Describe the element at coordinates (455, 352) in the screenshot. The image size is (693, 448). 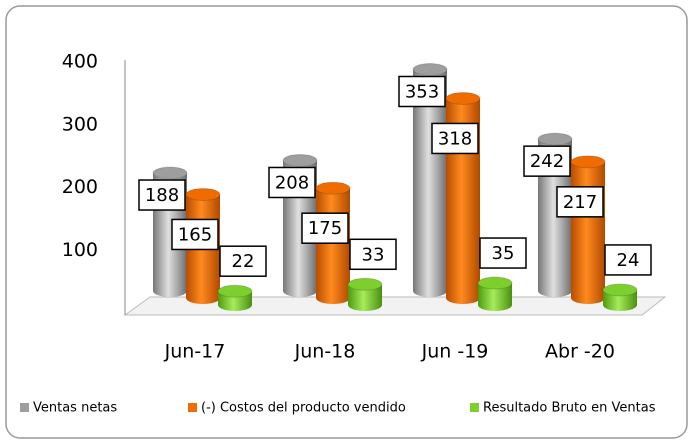
I see `x-tick-label: Jun -19` at that location.